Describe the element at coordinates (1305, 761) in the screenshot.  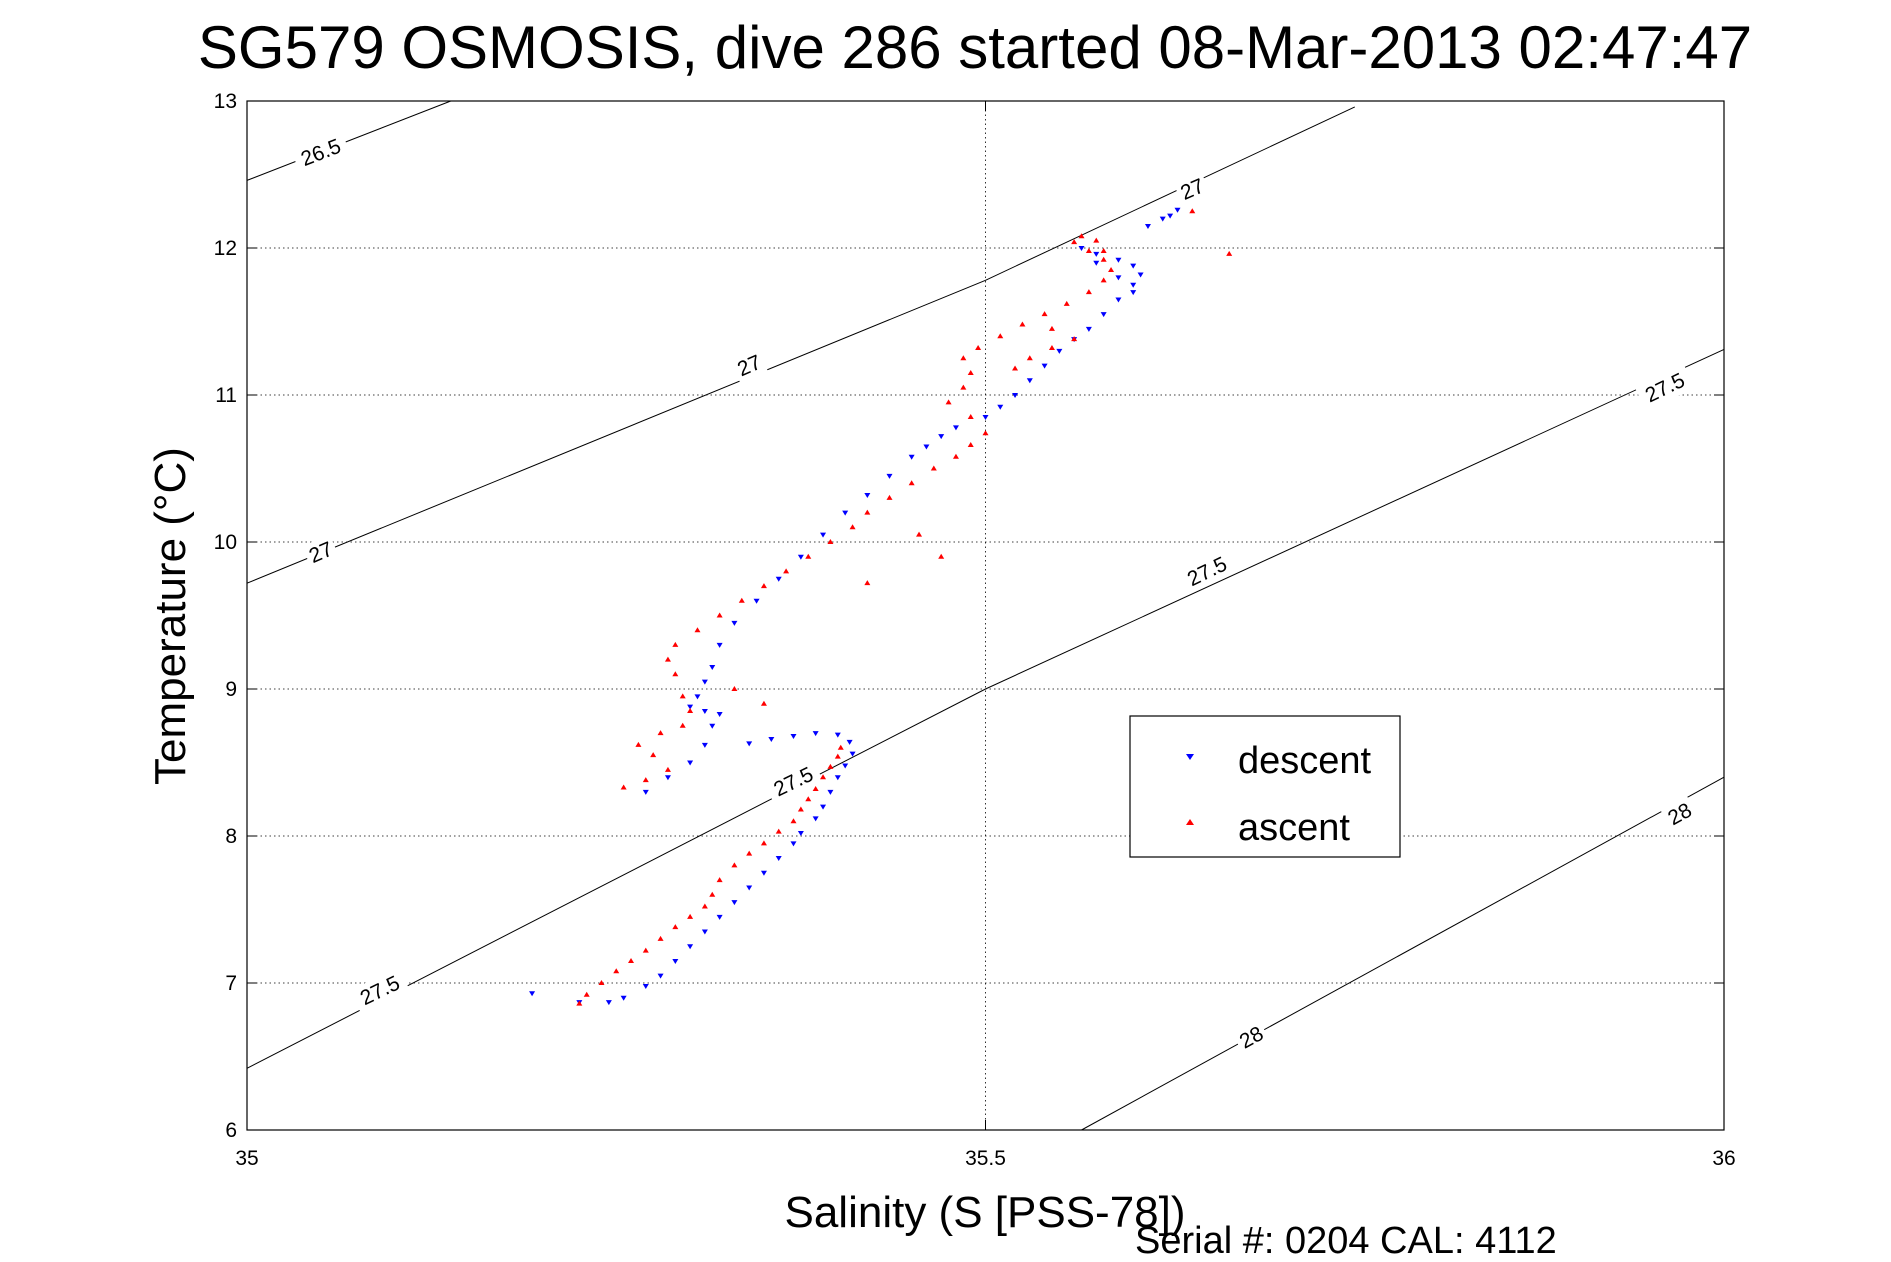
I see `legend-label-descent: descent` at that location.